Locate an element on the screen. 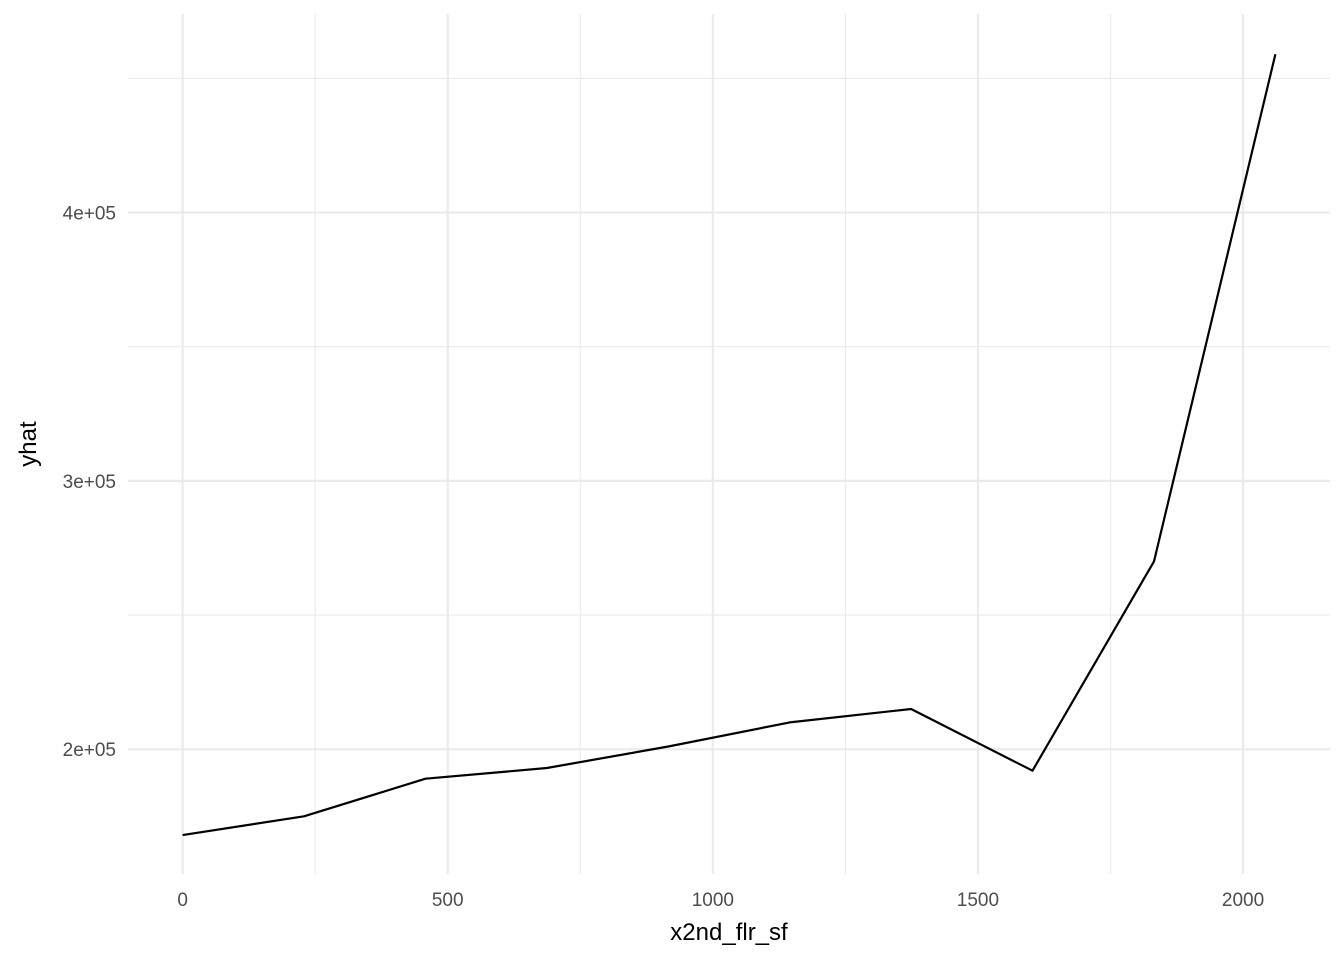  y-tick-labels: 2e+05 3e+05 4e+05 is located at coordinates (89, 483).